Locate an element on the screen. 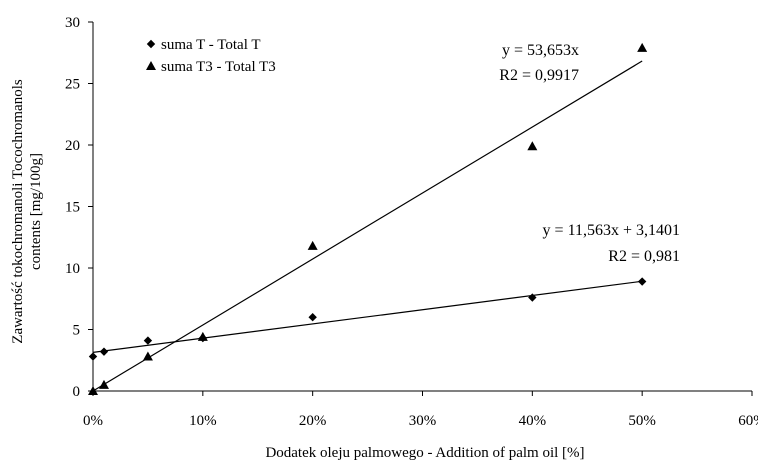 This screenshot has height=462, width=758. y-tick-label: 15 is located at coordinates (72, 208).